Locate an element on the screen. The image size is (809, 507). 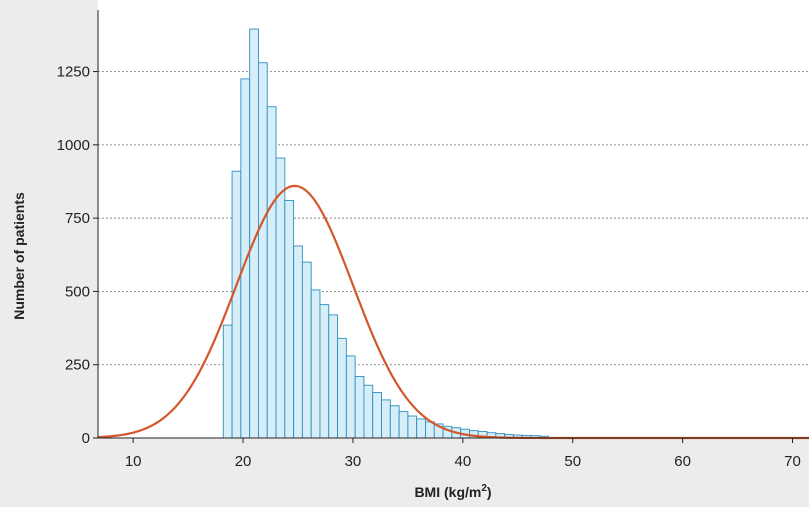
x-tick-label: 50 is located at coordinates (572, 461).